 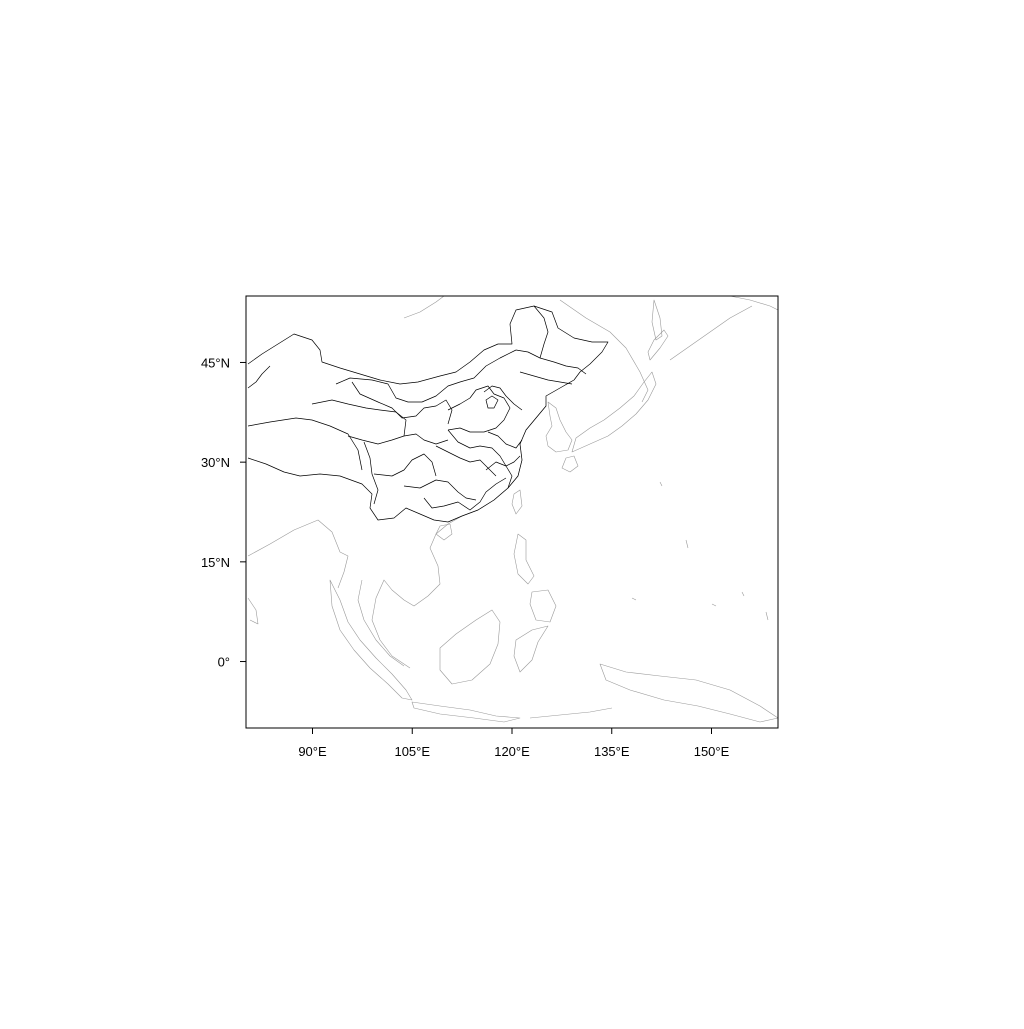 I want to click on boundary-central-north, so click(x=479, y=409).